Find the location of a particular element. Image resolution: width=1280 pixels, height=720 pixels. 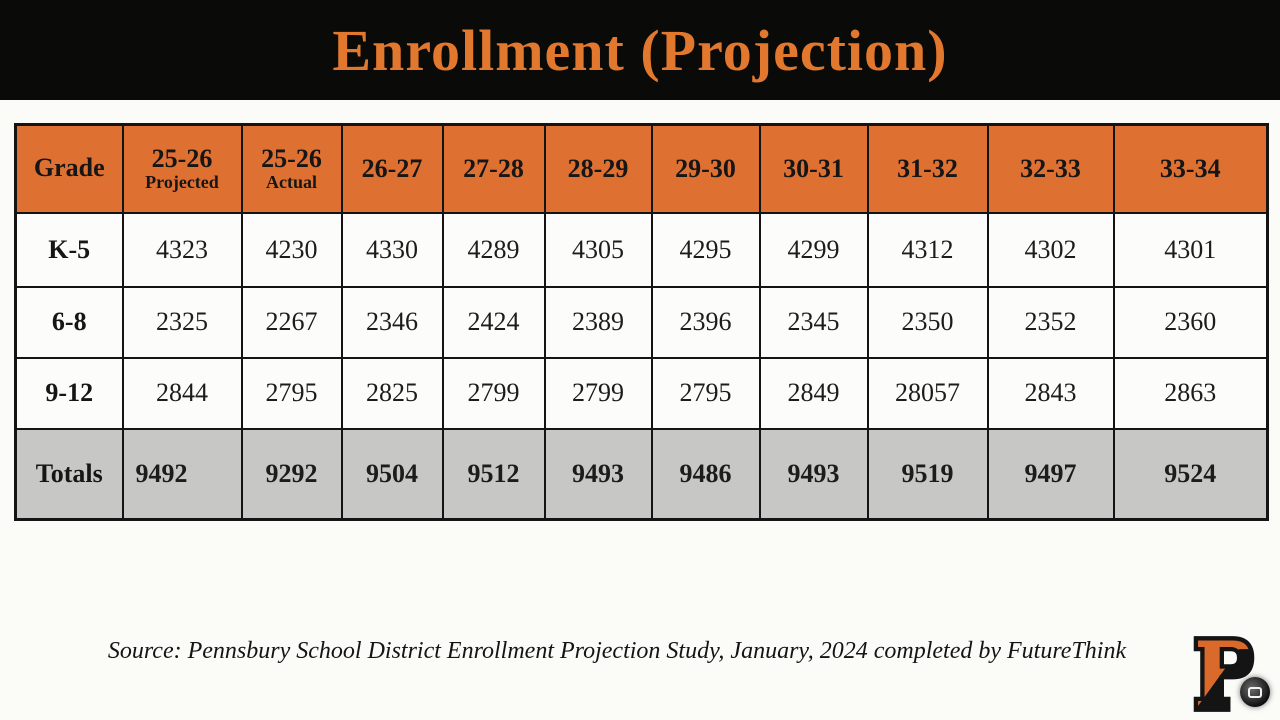

col-header-29-30: 29-30 is located at coordinates (705, 168).